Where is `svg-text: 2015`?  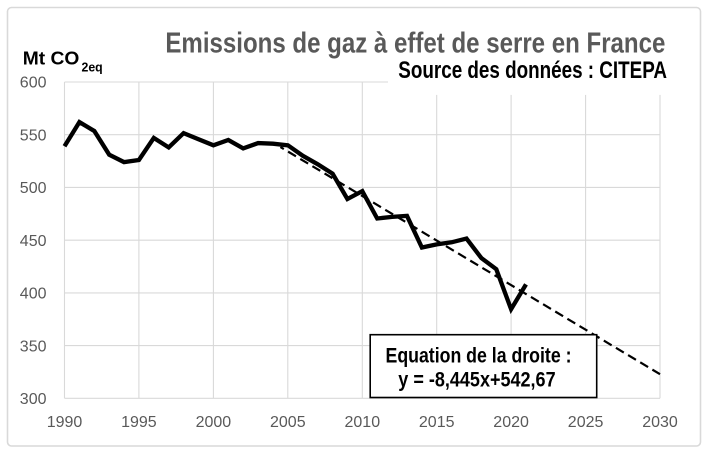
svg-text: 2015 is located at coordinates (437, 422).